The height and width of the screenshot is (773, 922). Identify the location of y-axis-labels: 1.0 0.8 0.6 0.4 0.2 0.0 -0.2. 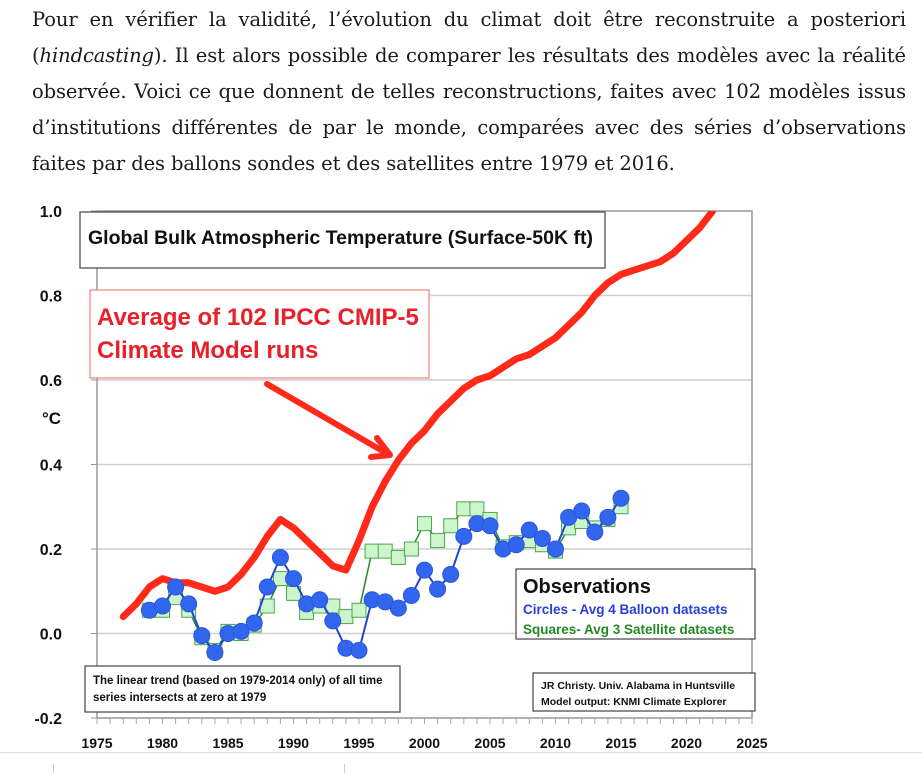
(48, 466).